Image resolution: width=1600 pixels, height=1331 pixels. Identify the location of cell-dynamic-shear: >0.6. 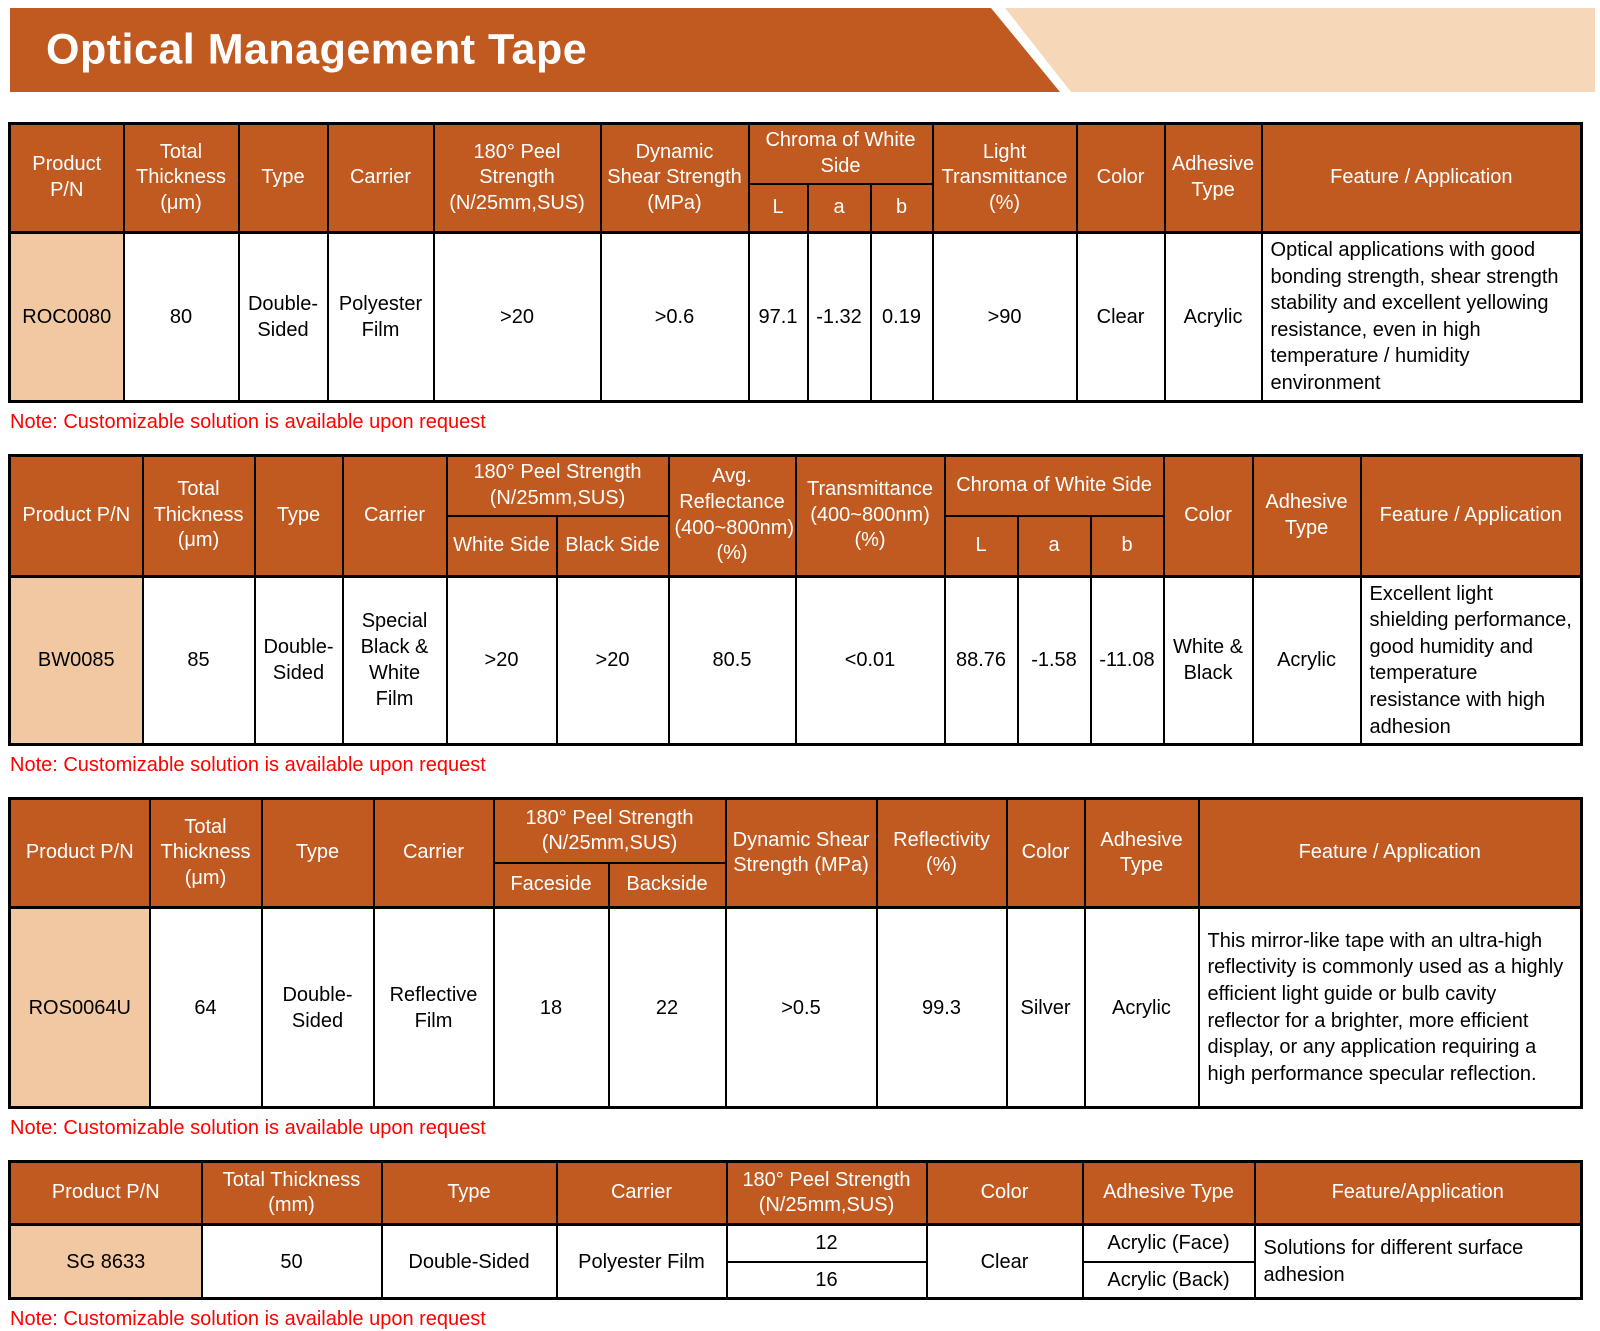
(674, 317).